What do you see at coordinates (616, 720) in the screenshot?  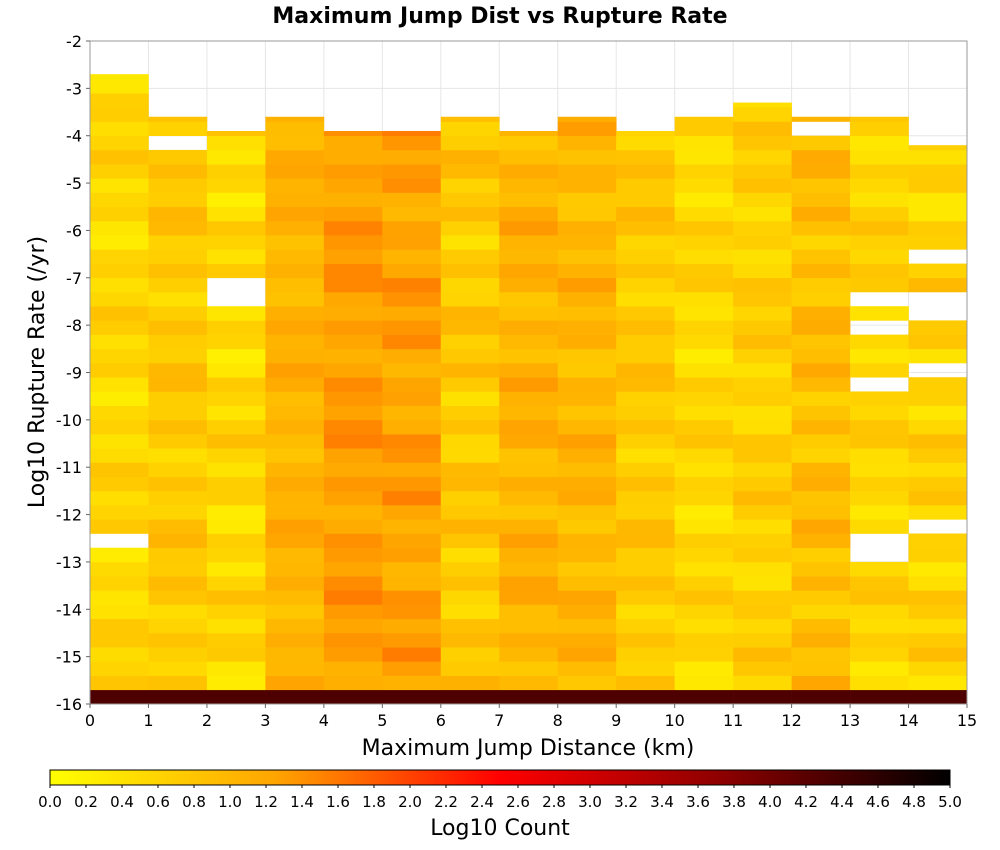 I see `x-tick-label: 9` at bounding box center [616, 720].